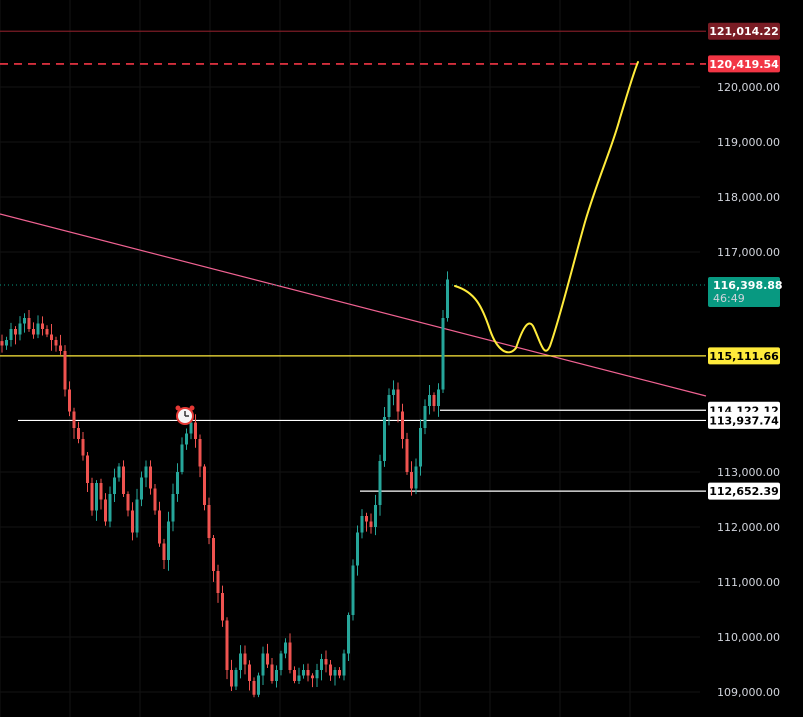  I want to click on price-tag-support-yellow-label: 115,111.66, so click(744, 356).